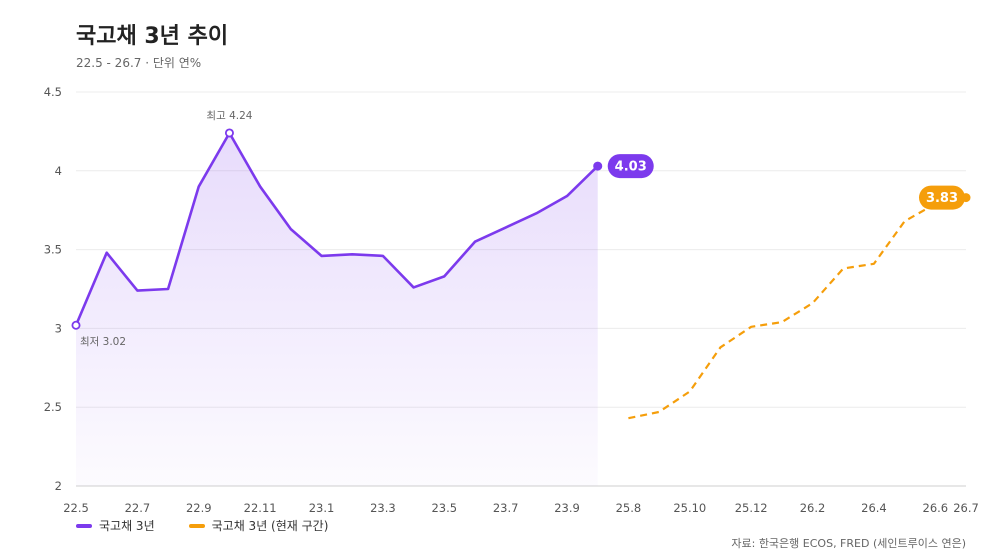 Image resolution: width=1000 pixels, height=560 pixels. Describe the element at coordinates (383, 508) in the screenshot. I see `x-tick-label: 23.3` at that location.